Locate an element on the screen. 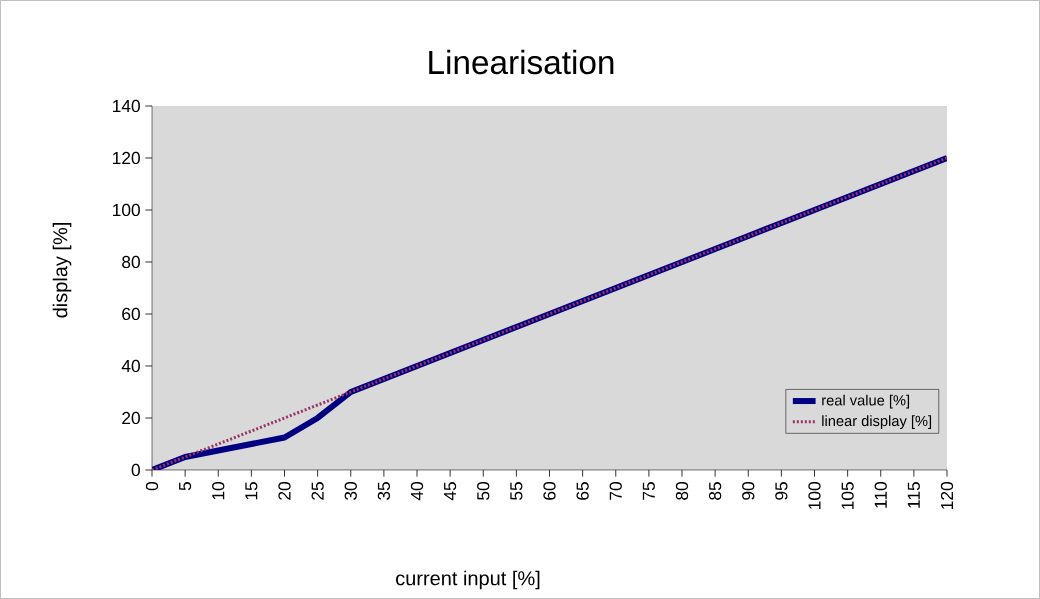 The image size is (1040, 599). x-tick-label: 10 is located at coordinates (218, 491).